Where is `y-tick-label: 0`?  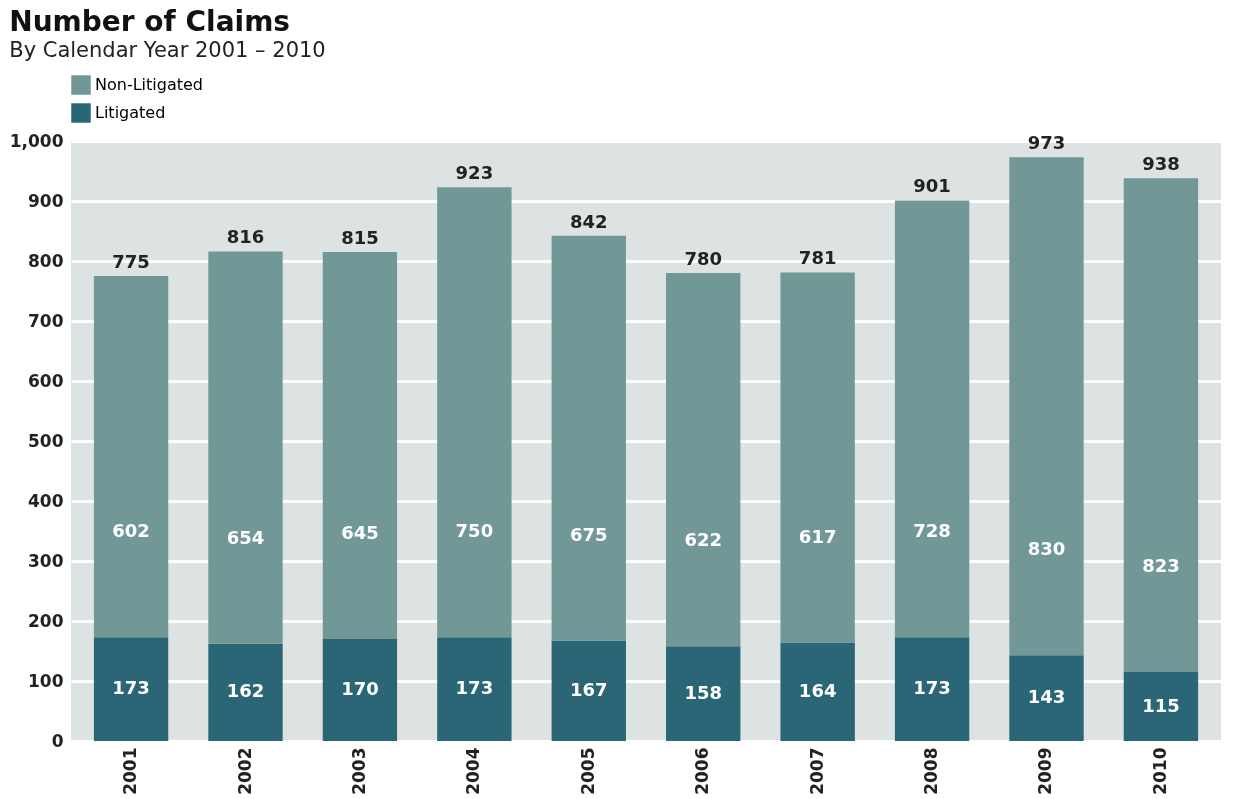 y-tick-label: 0 is located at coordinates (57, 740).